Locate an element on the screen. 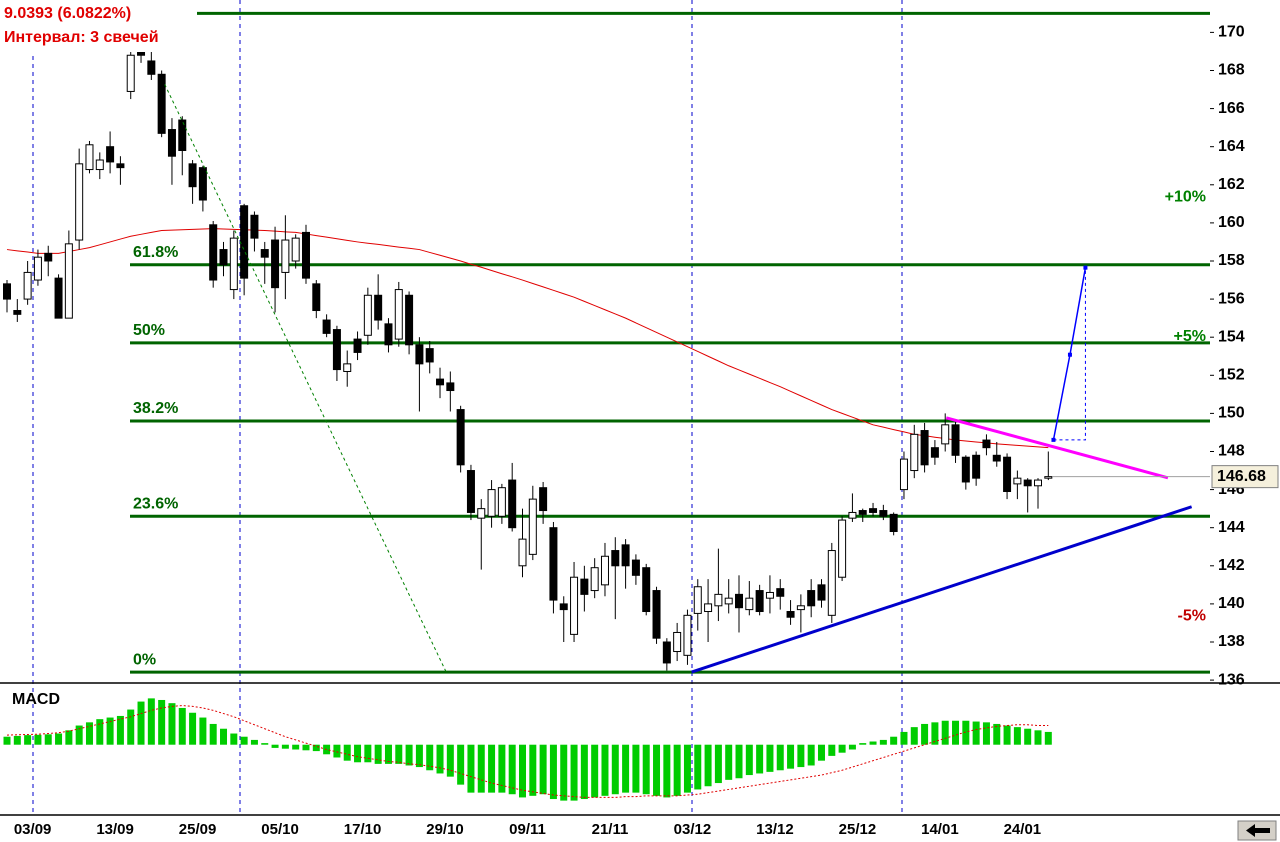  info-interval: Интервал: 3 свечей is located at coordinates (81, 37).